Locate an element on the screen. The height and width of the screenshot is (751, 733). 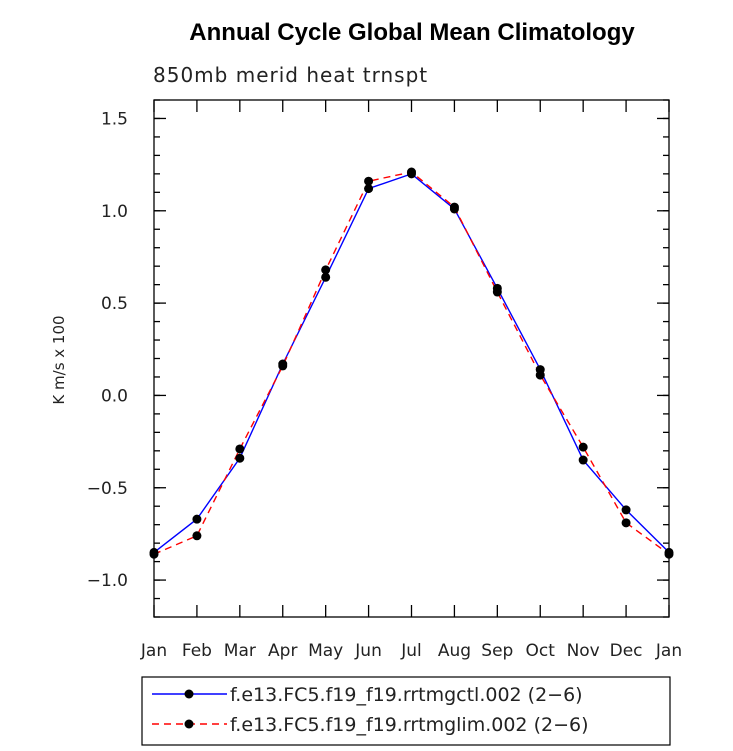
legend-box is located at coordinates (406, 711).